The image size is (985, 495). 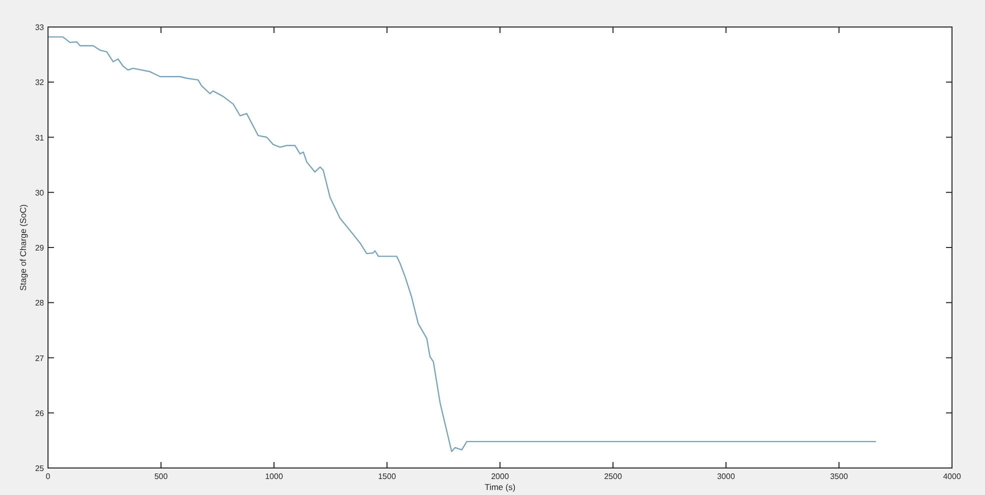 I want to click on y-tick-label: 27, so click(x=40, y=358).